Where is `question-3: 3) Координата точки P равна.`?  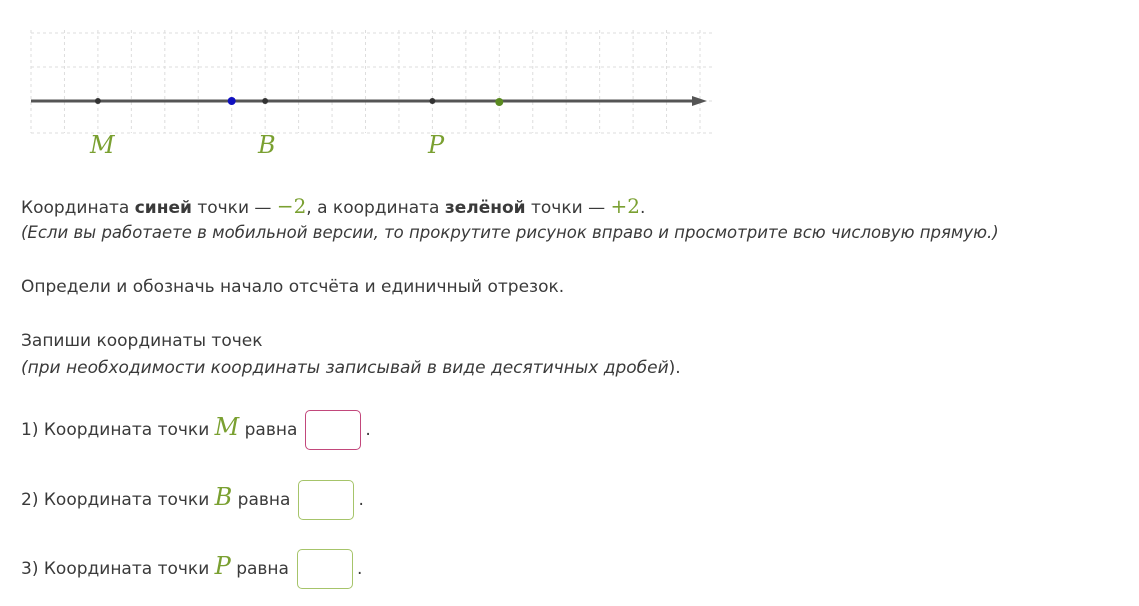 question-3: 3) Координата точки P равна. is located at coordinates (191, 569).